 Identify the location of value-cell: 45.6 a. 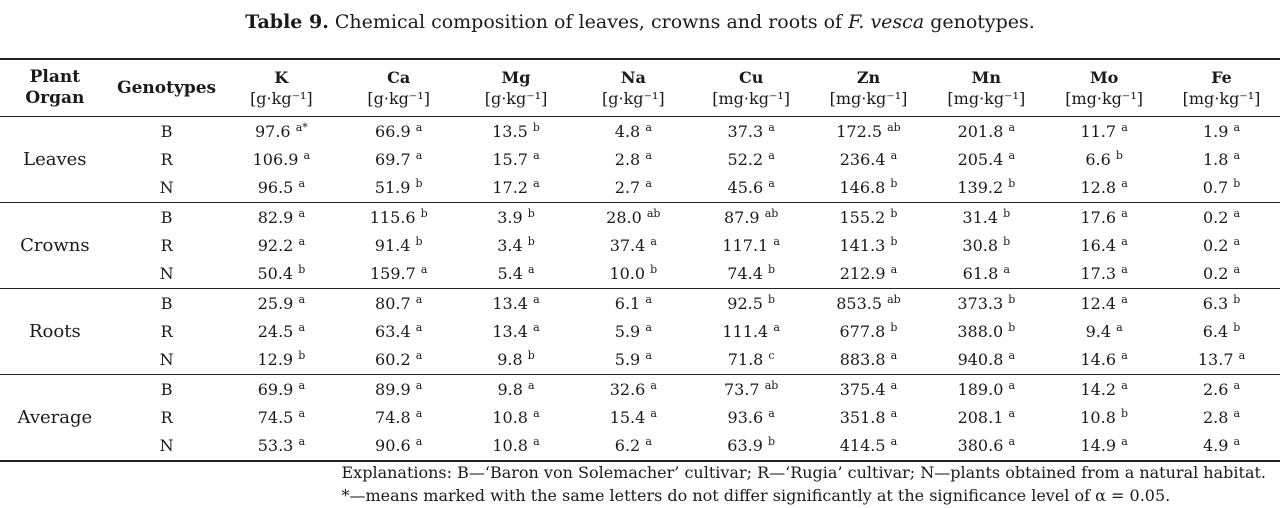
(751, 188).